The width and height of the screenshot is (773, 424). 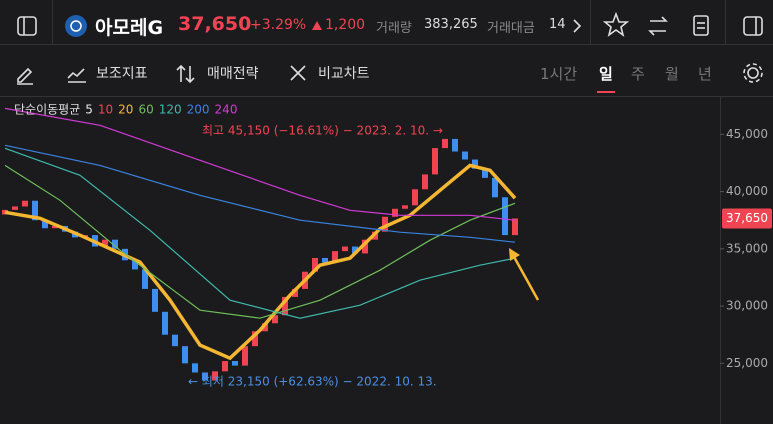 I want to click on y-tick-label: 45,000, so click(x=747, y=134).